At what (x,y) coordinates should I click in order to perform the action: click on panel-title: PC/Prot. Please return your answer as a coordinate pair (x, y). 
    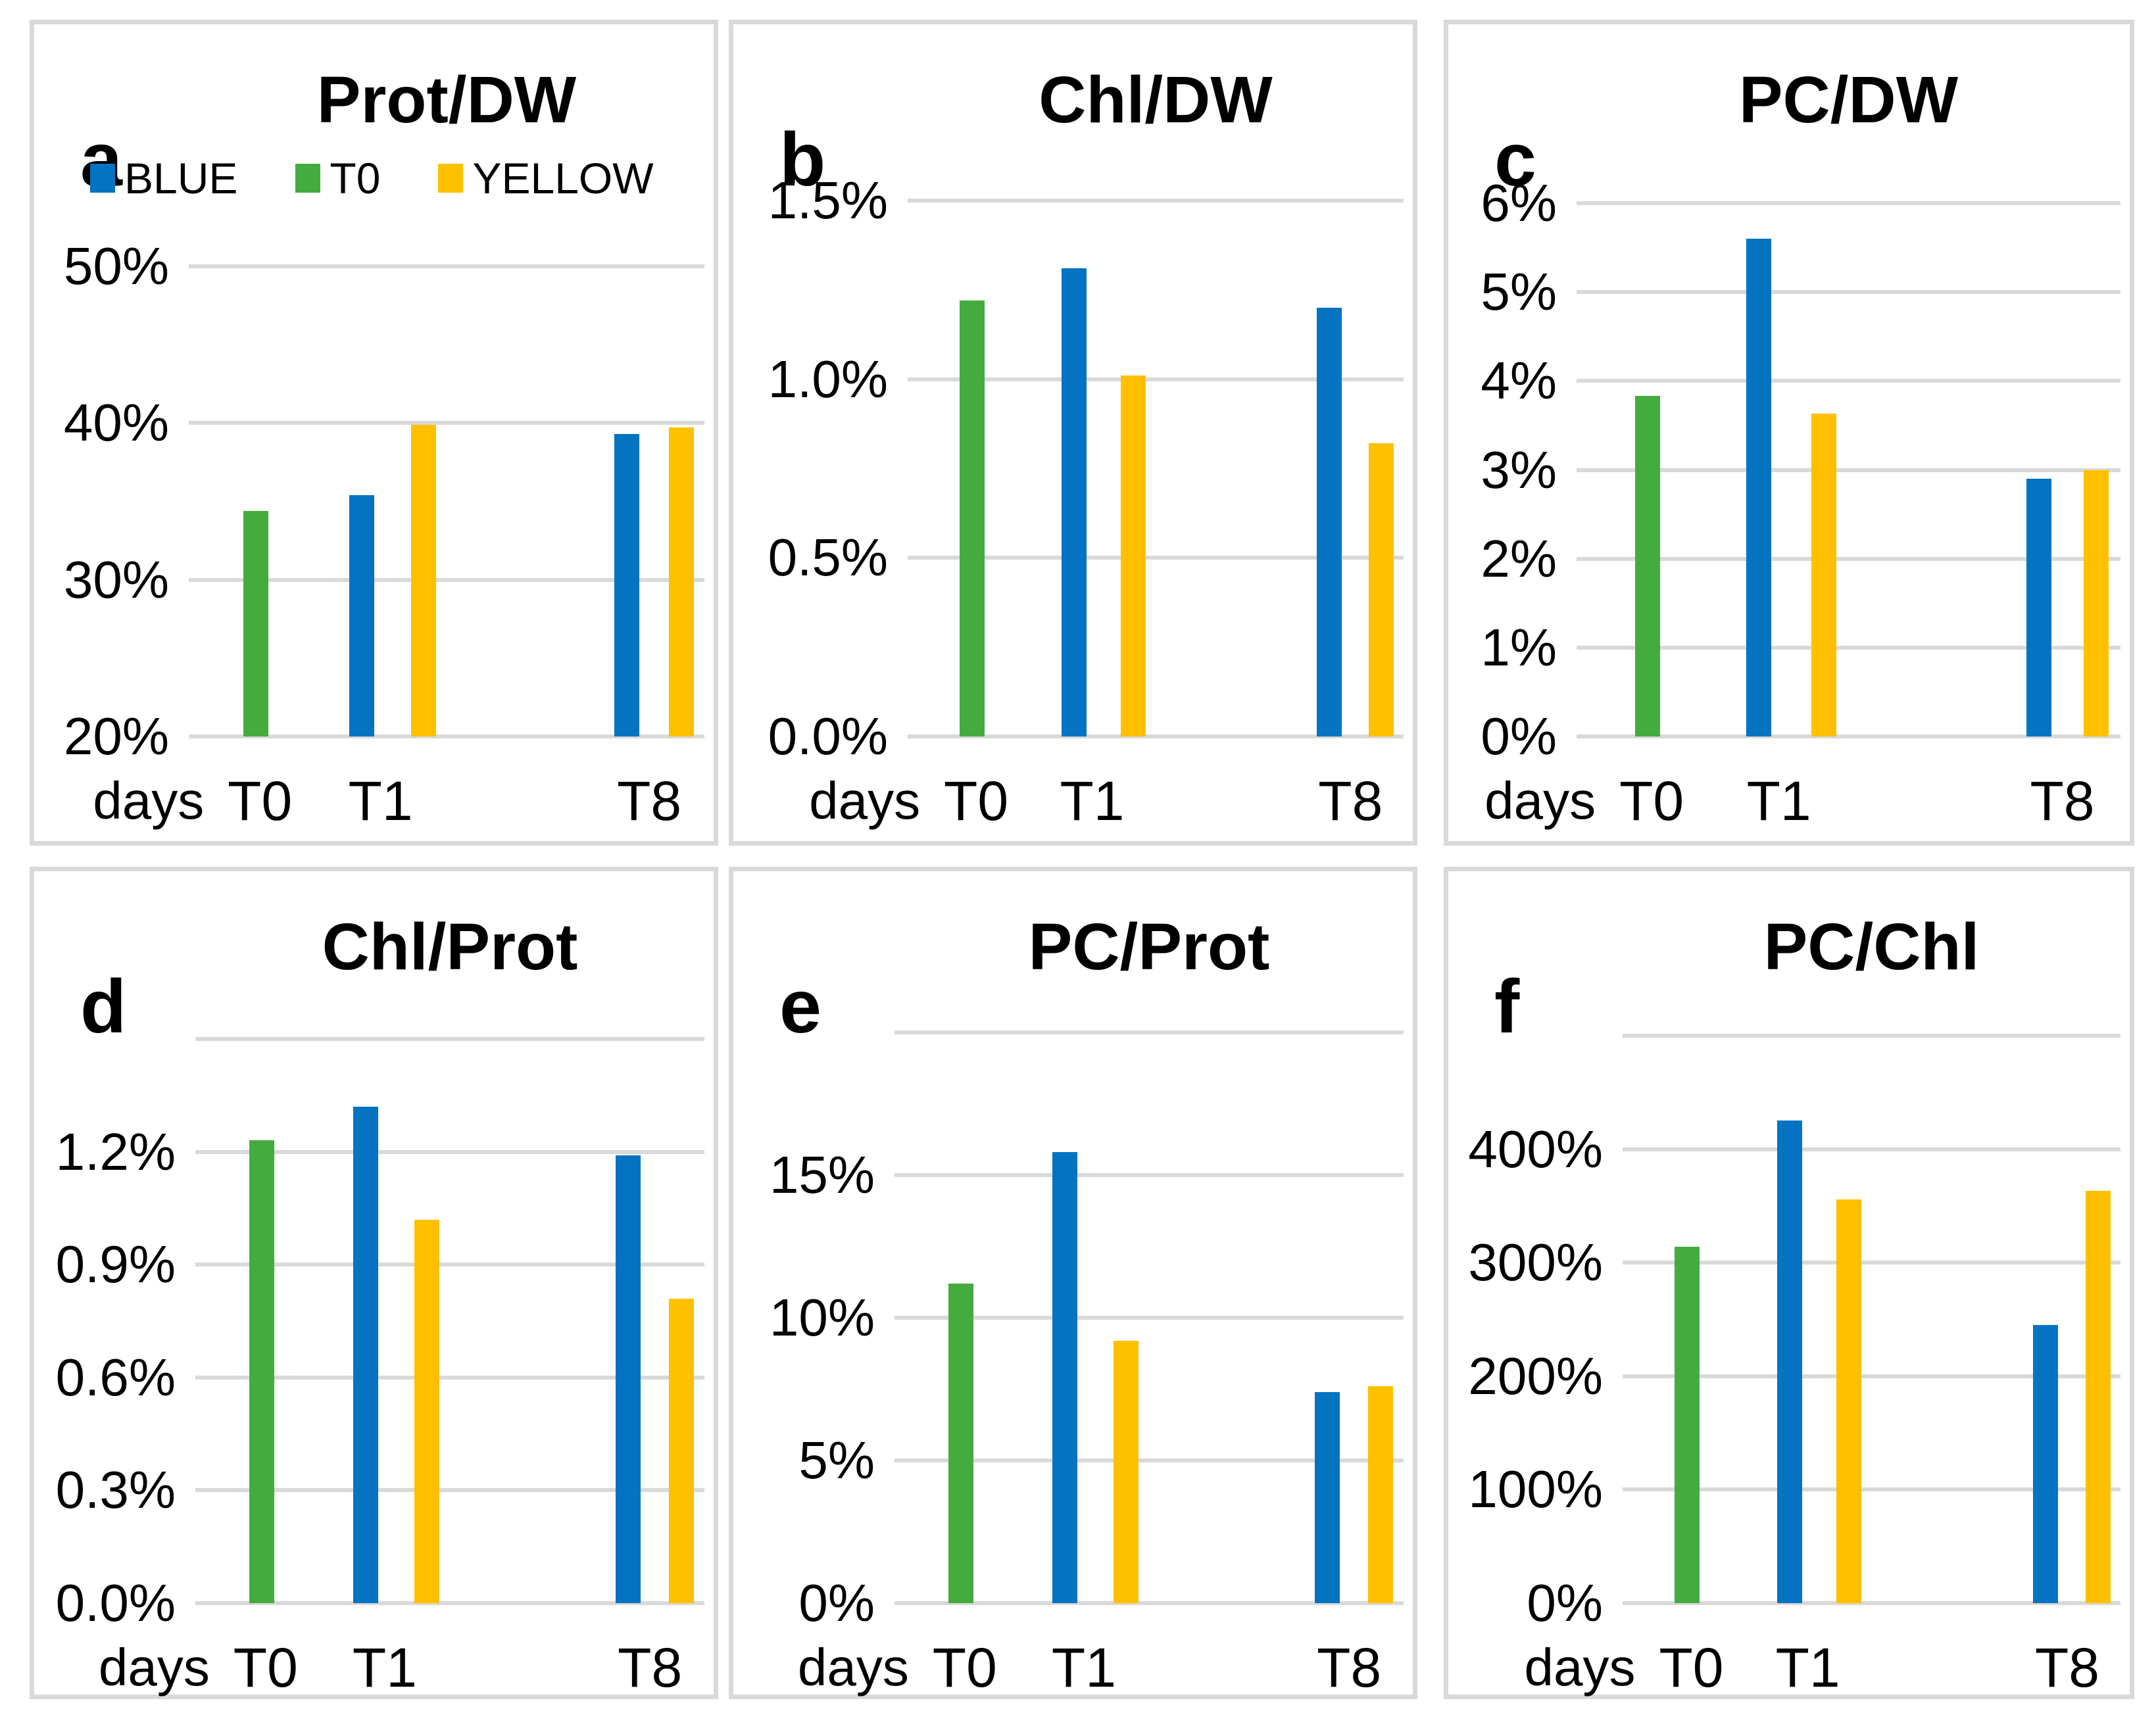
    Looking at the image, I should click on (1149, 947).